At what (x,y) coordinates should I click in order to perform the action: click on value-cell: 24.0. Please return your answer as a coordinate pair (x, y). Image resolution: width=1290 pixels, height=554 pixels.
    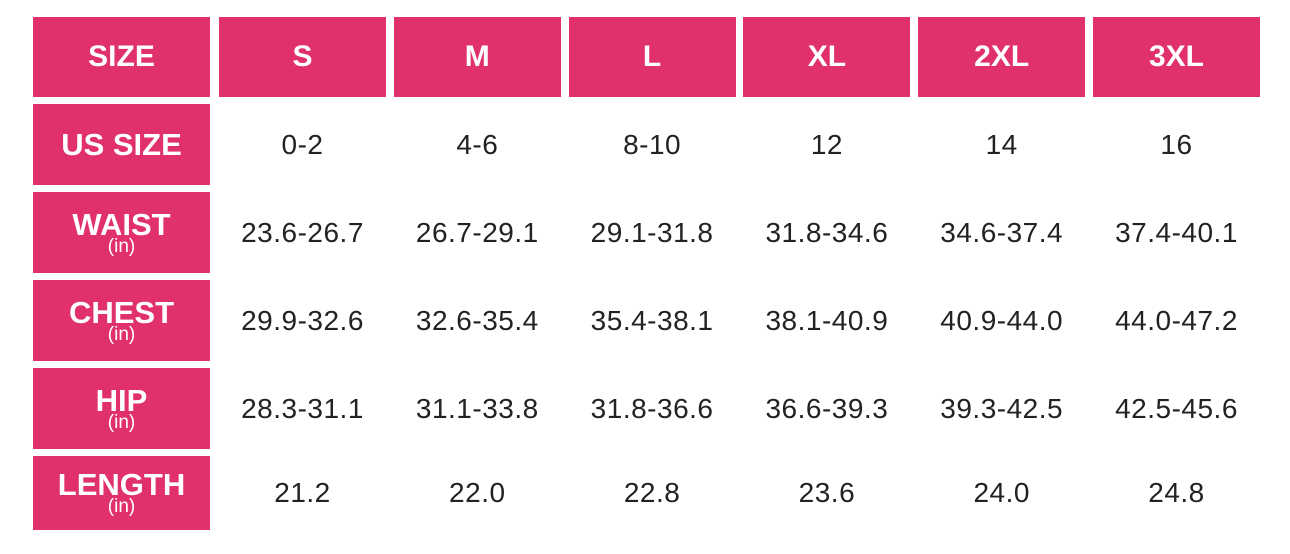
    Looking at the image, I should click on (1001, 492).